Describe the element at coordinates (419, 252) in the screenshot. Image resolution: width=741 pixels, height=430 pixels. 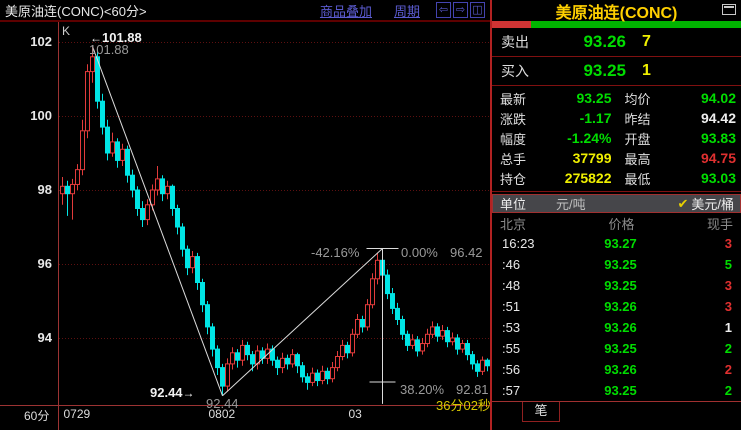
I see `annotation-pct-zero: 0.00%` at that location.